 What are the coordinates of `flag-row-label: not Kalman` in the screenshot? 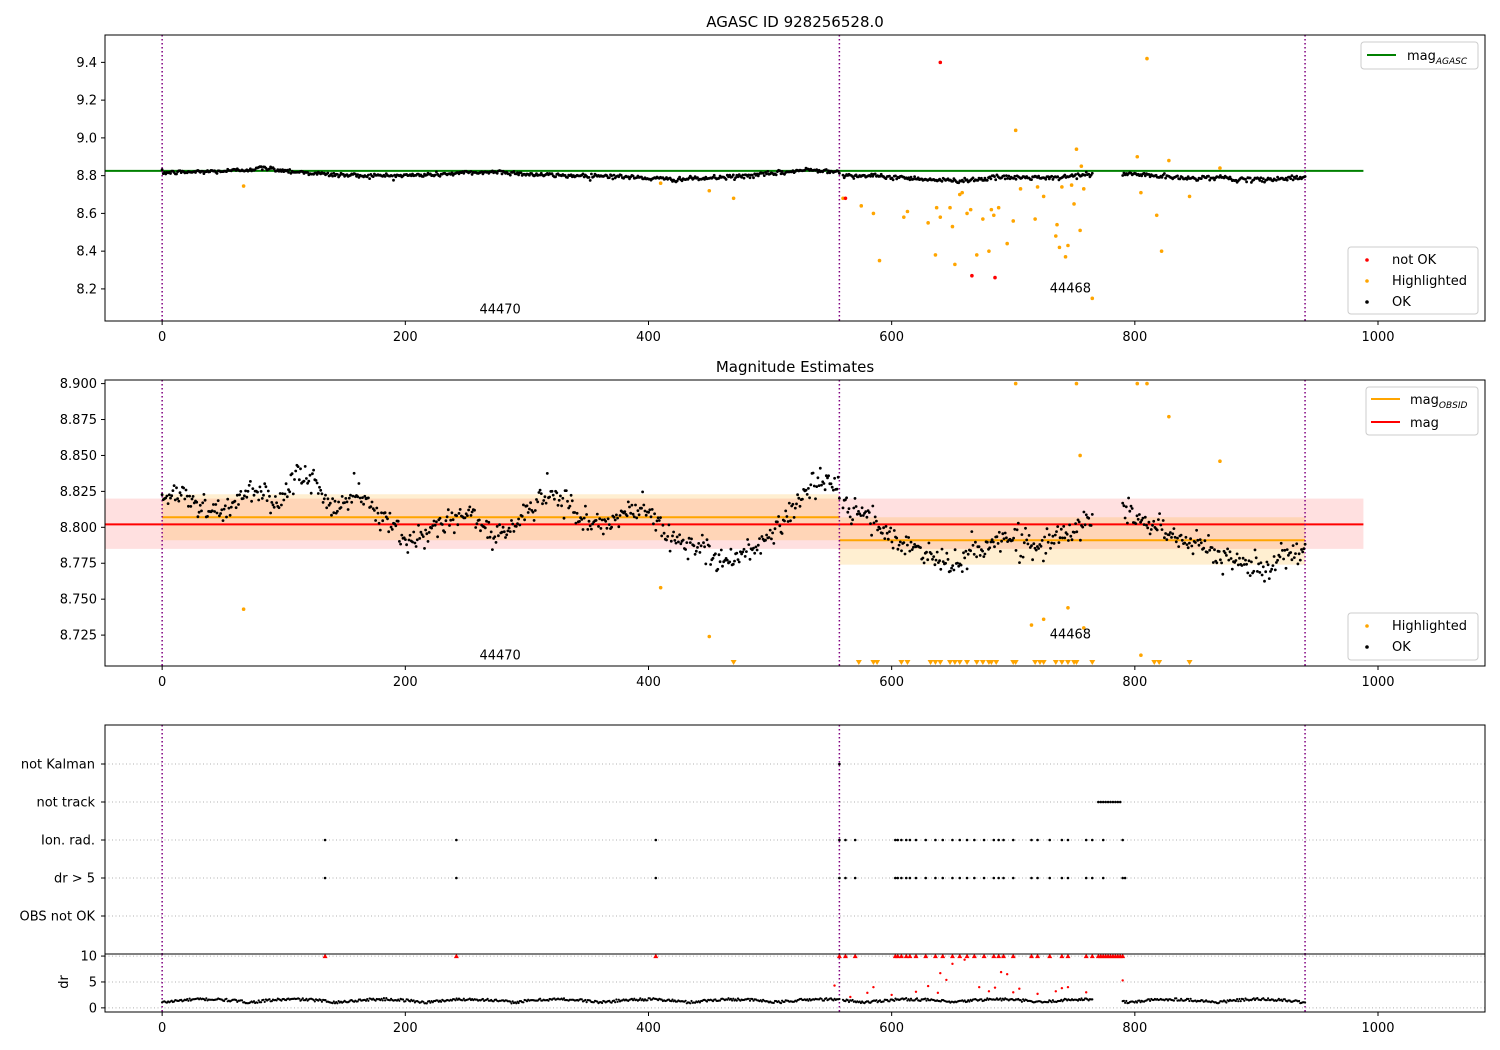 It's located at (58, 765).